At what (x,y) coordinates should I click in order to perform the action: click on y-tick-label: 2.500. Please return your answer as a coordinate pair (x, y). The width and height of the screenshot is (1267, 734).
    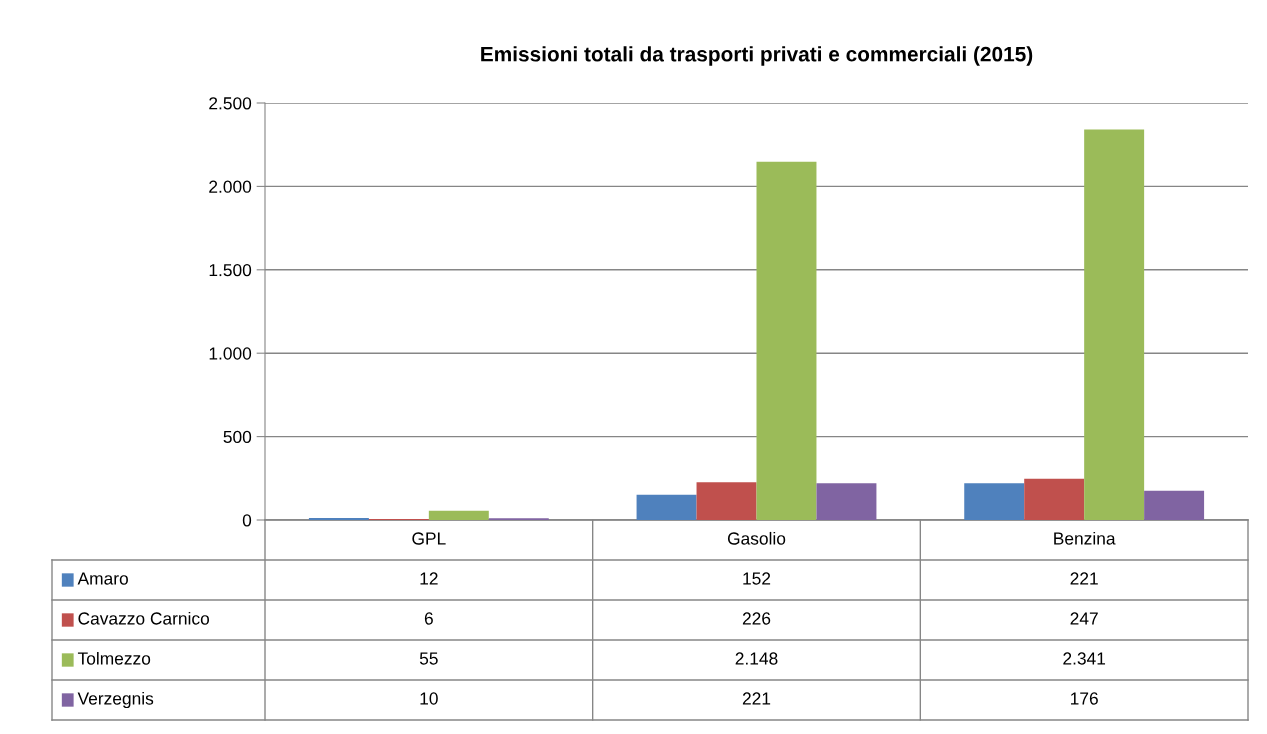
    Looking at the image, I should click on (230, 103).